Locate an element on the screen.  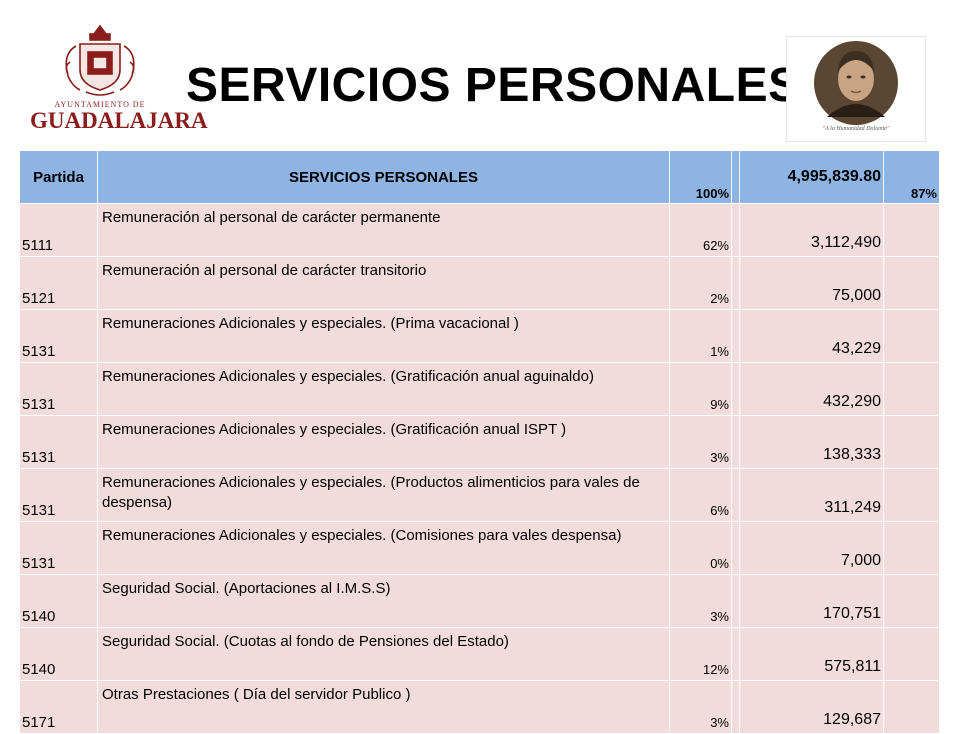
row-percent: 2% is located at coordinates (700, 283).